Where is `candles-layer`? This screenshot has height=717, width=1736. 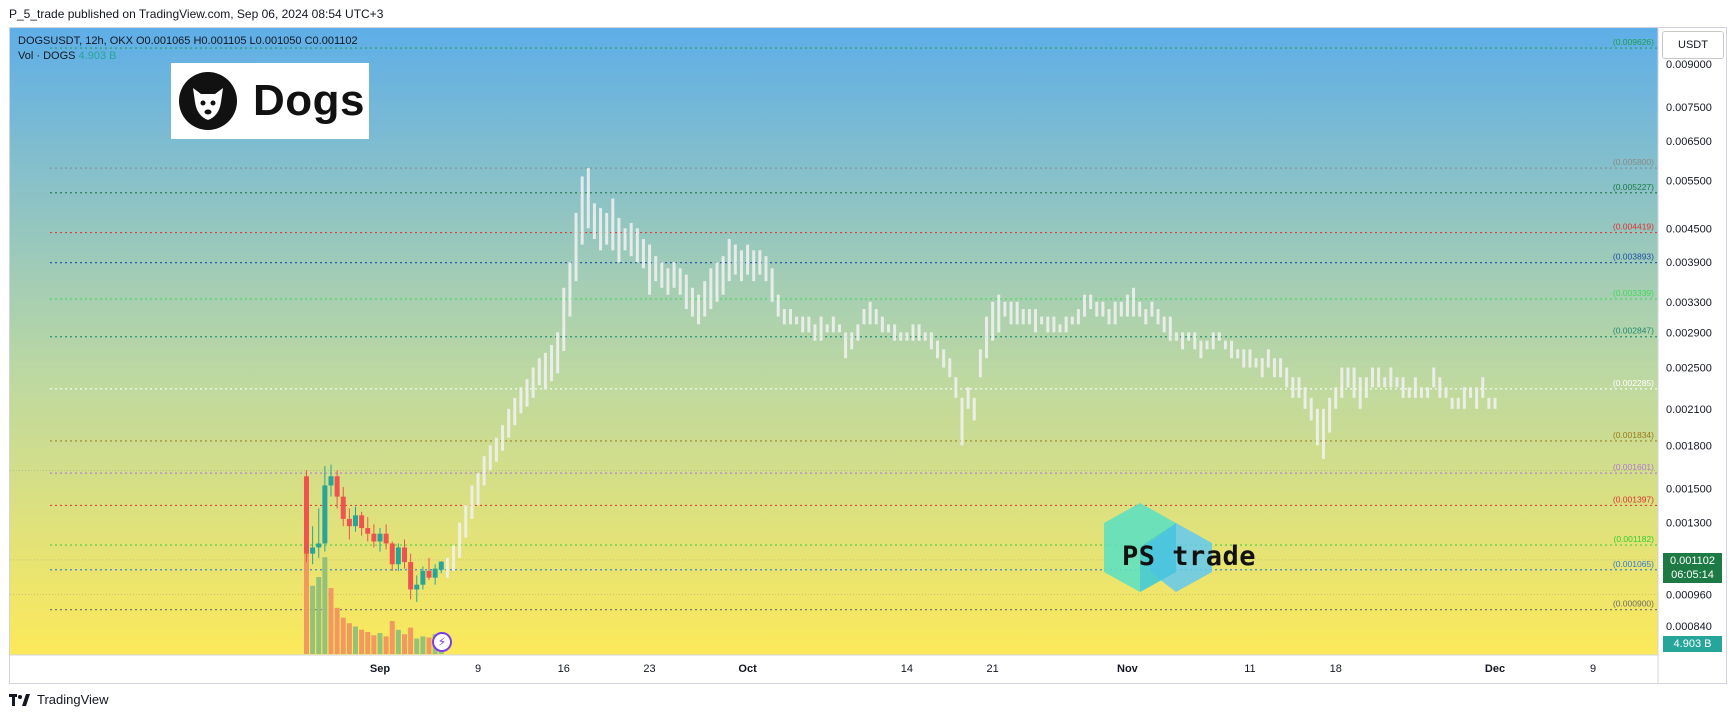 candles-layer is located at coordinates (373, 533).